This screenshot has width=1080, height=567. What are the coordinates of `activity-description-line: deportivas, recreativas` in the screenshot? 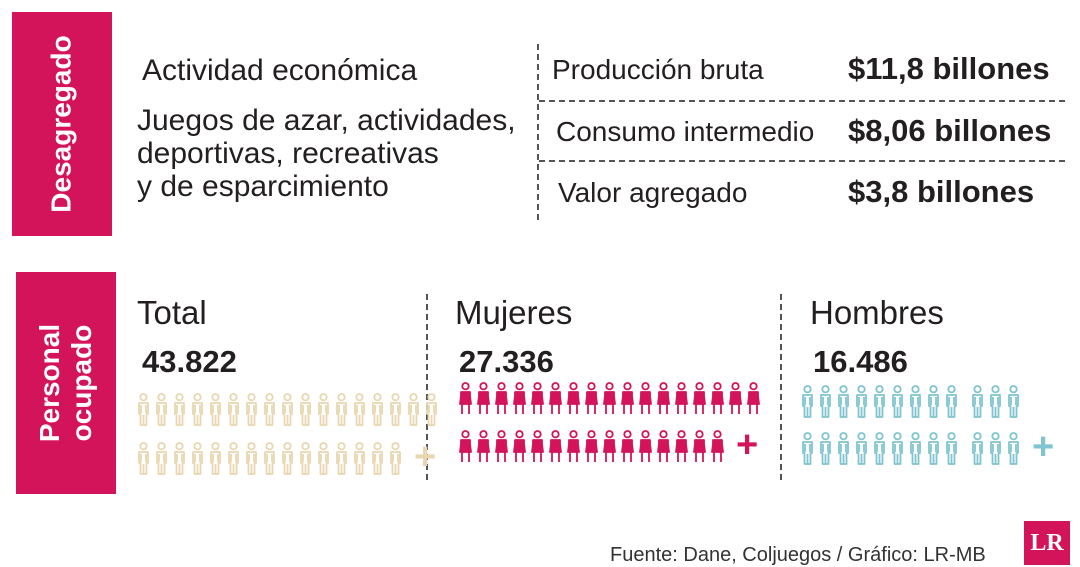 It's located at (288, 153).